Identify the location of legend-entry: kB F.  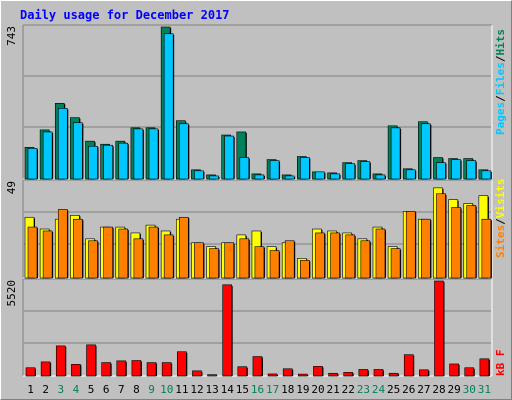
(500, 363).